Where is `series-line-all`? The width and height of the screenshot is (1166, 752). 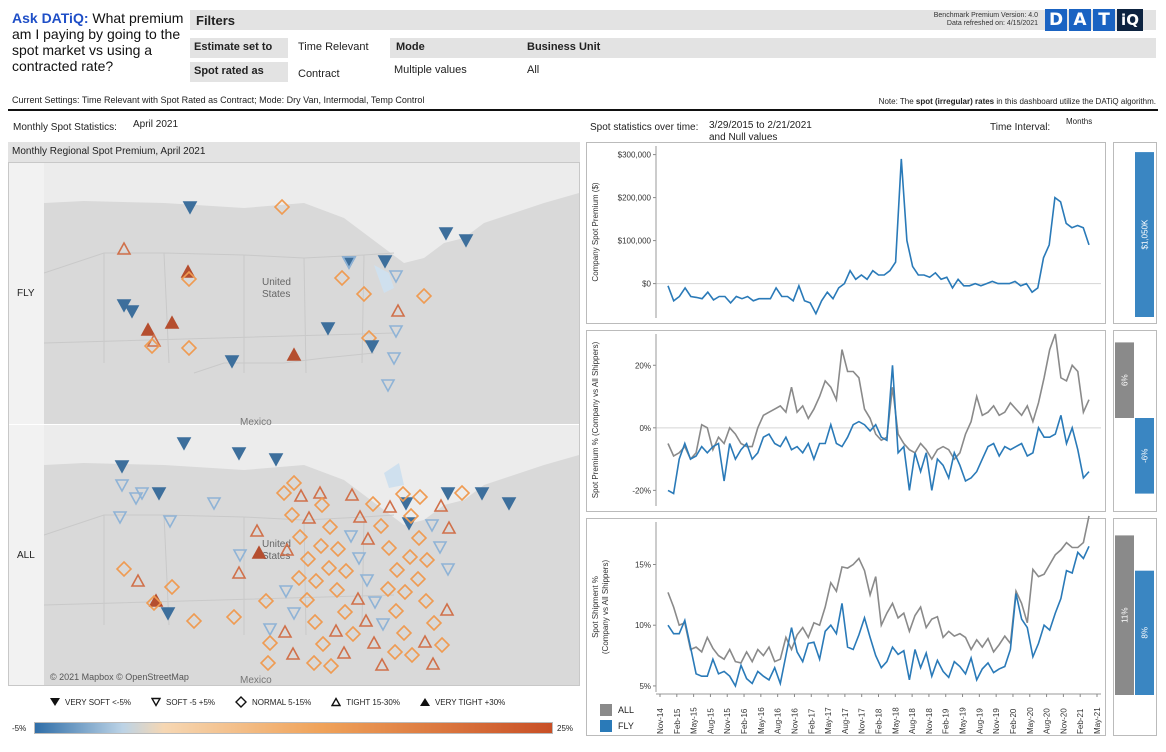
series-line-all is located at coordinates (878, 397).